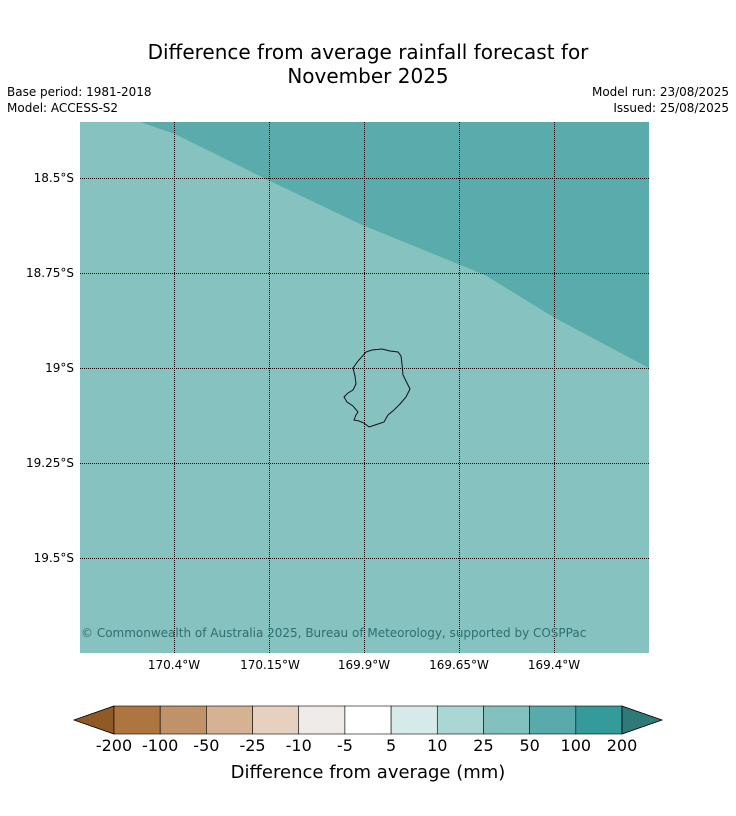 Image resolution: width=736 pixels, height=816 pixels. I want to click on model-run: Model run: 23/08/2025, so click(660, 92).